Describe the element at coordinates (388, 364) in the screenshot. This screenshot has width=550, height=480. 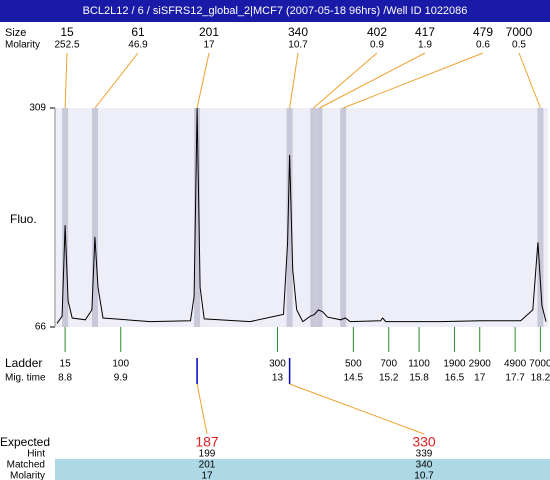
I see `ladder-size: 700` at that location.